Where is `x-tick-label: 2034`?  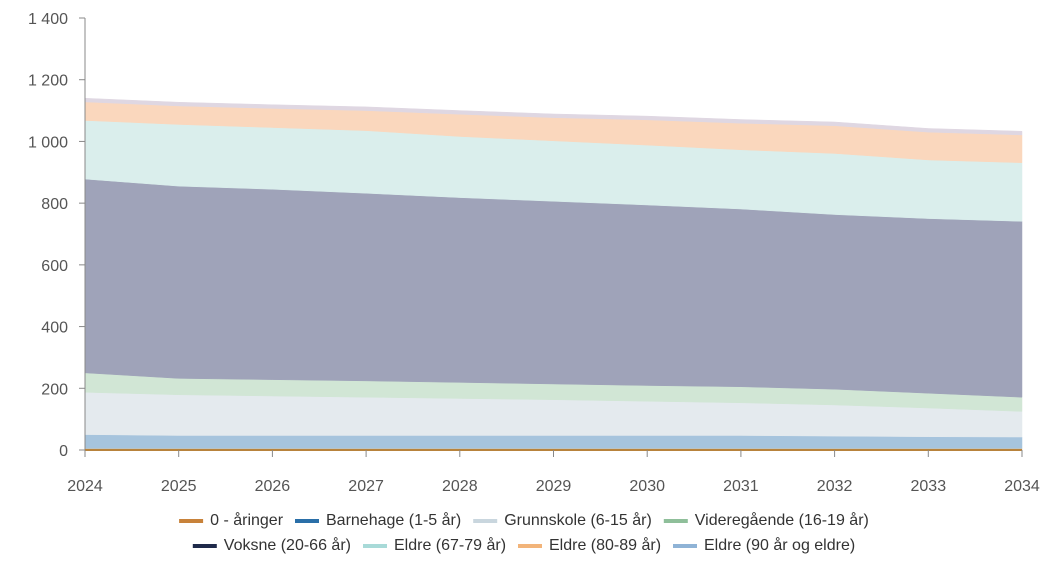 x-tick-label: 2034 is located at coordinates (1022, 486).